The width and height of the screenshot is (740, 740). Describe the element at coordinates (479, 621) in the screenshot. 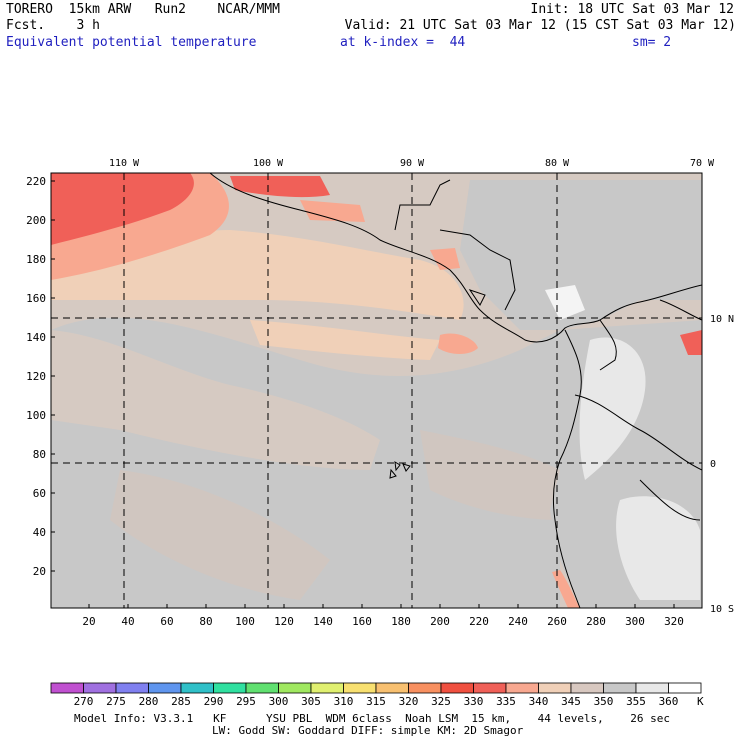

I see `x-tick-label: 220` at that location.